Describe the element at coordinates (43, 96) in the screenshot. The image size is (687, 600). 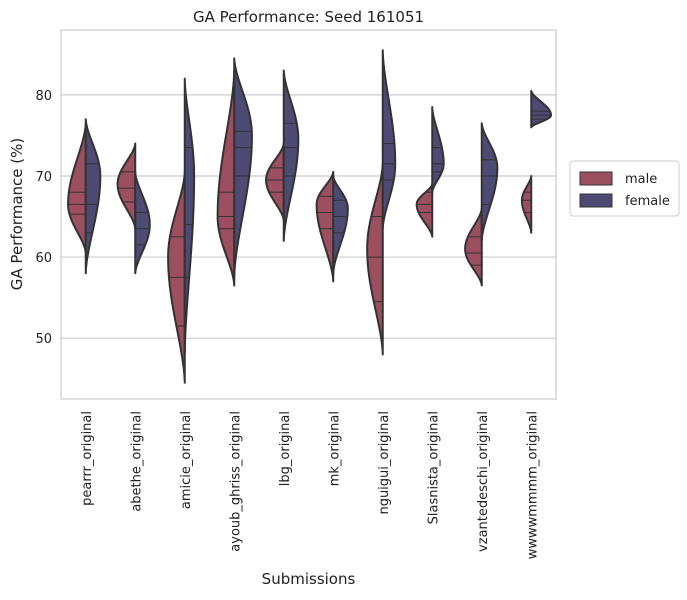
I see `y-tick-label: 80` at that location.